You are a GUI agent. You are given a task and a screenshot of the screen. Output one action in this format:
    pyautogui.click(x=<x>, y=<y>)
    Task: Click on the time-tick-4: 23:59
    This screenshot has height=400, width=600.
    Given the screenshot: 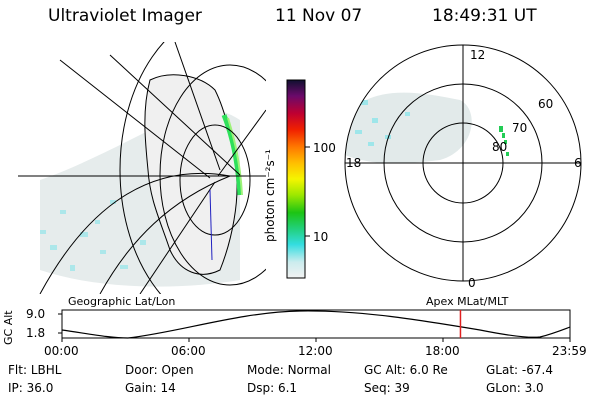 What is the action you would take?
    pyautogui.click(x=569, y=351)
    